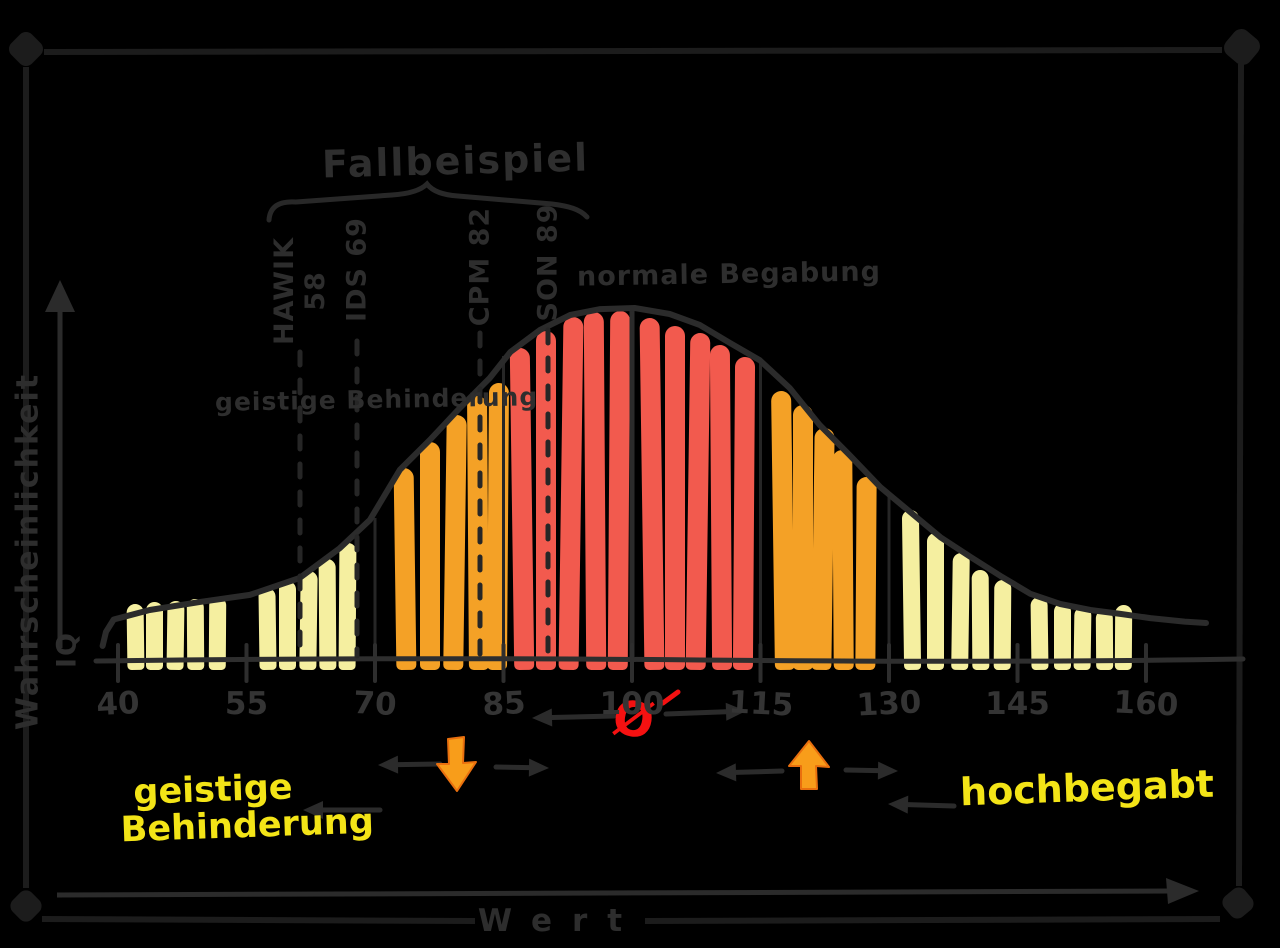 The image size is (1280, 948). Describe the element at coordinates (1238, 903) in the screenshot. I see `corner-dot-bottom-right` at that location.